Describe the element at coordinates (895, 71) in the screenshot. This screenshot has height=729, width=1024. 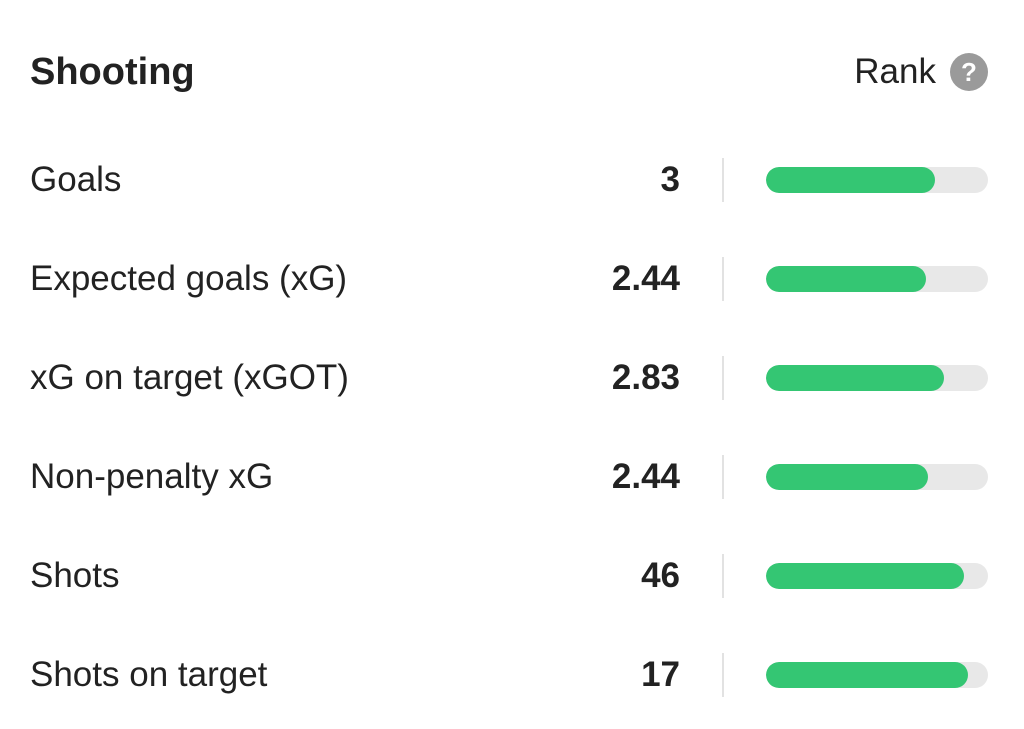
I see `rank-label: Rank` at that location.